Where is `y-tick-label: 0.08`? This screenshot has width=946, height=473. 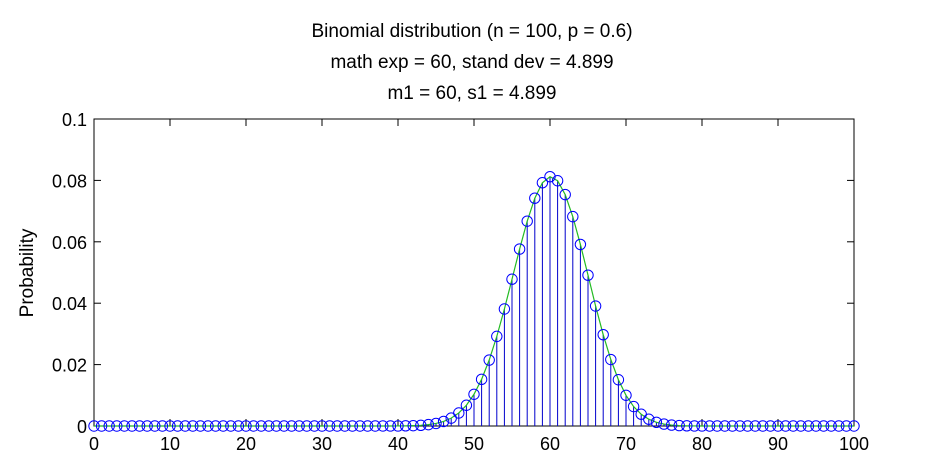 y-tick-label: 0.08 is located at coordinates (69, 181).